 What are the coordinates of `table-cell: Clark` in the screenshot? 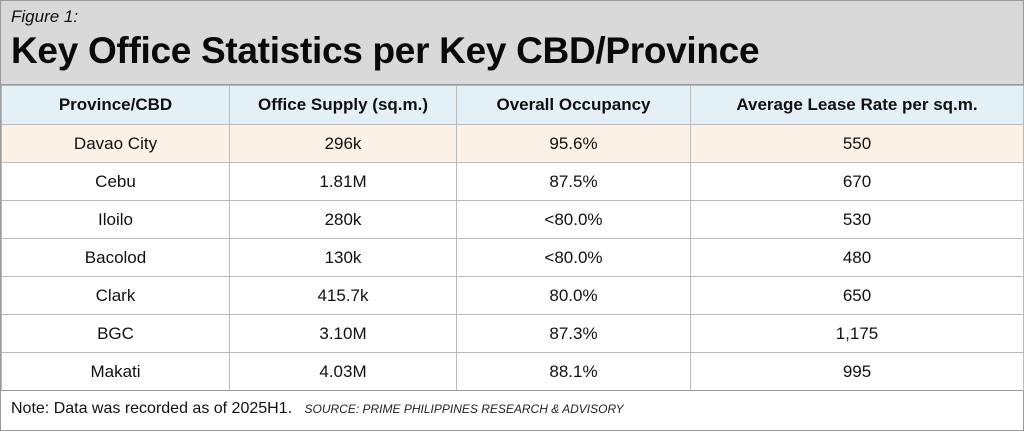 It's located at (115, 295).